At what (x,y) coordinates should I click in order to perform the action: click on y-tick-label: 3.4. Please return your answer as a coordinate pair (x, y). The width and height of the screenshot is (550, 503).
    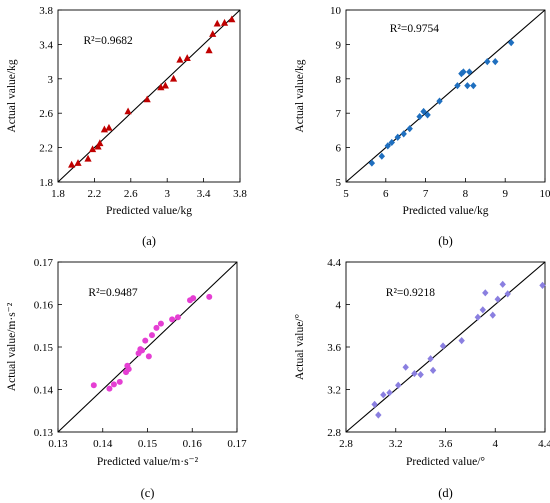
    Looking at the image, I should click on (46, 45).